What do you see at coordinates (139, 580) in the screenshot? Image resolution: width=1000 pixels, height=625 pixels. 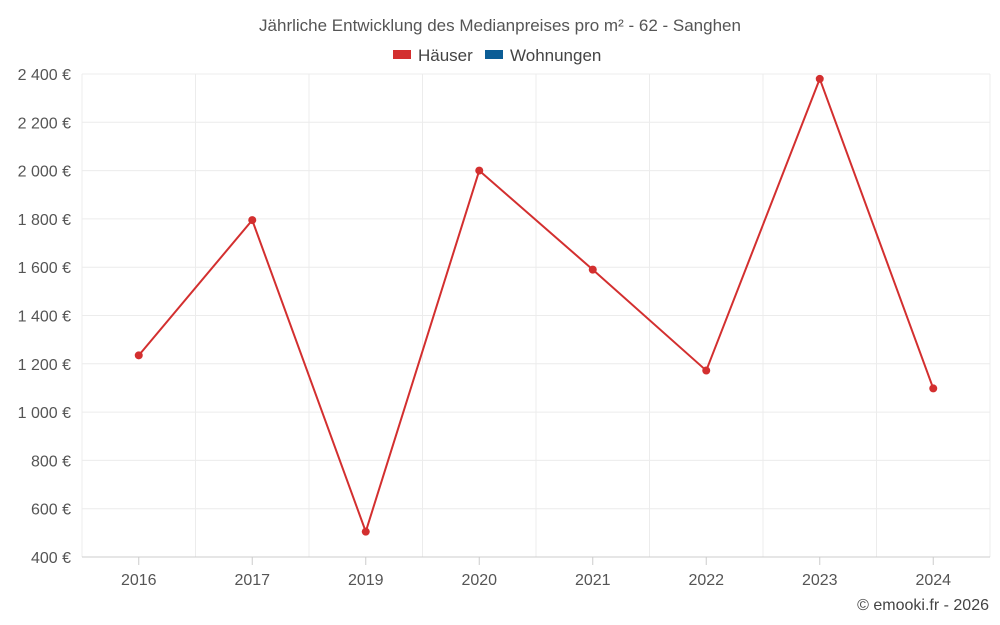 I see `x-tick-label-2016: 2016` at bounding box center [139, 580].